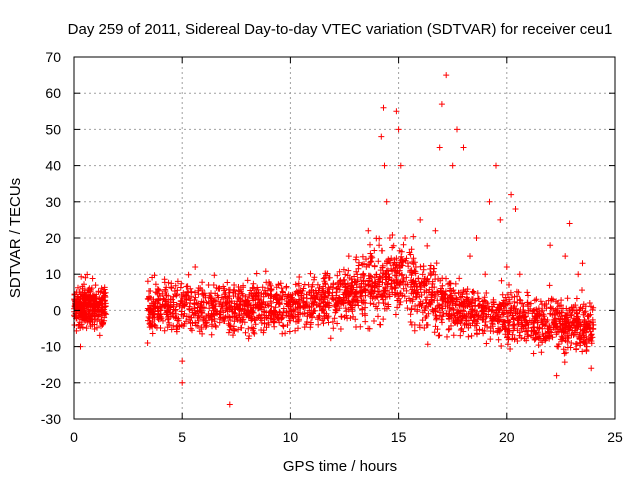  Describe the element at coordinates (51, 419) in the screenshot. I see `y-tick-label: -30` at that location.